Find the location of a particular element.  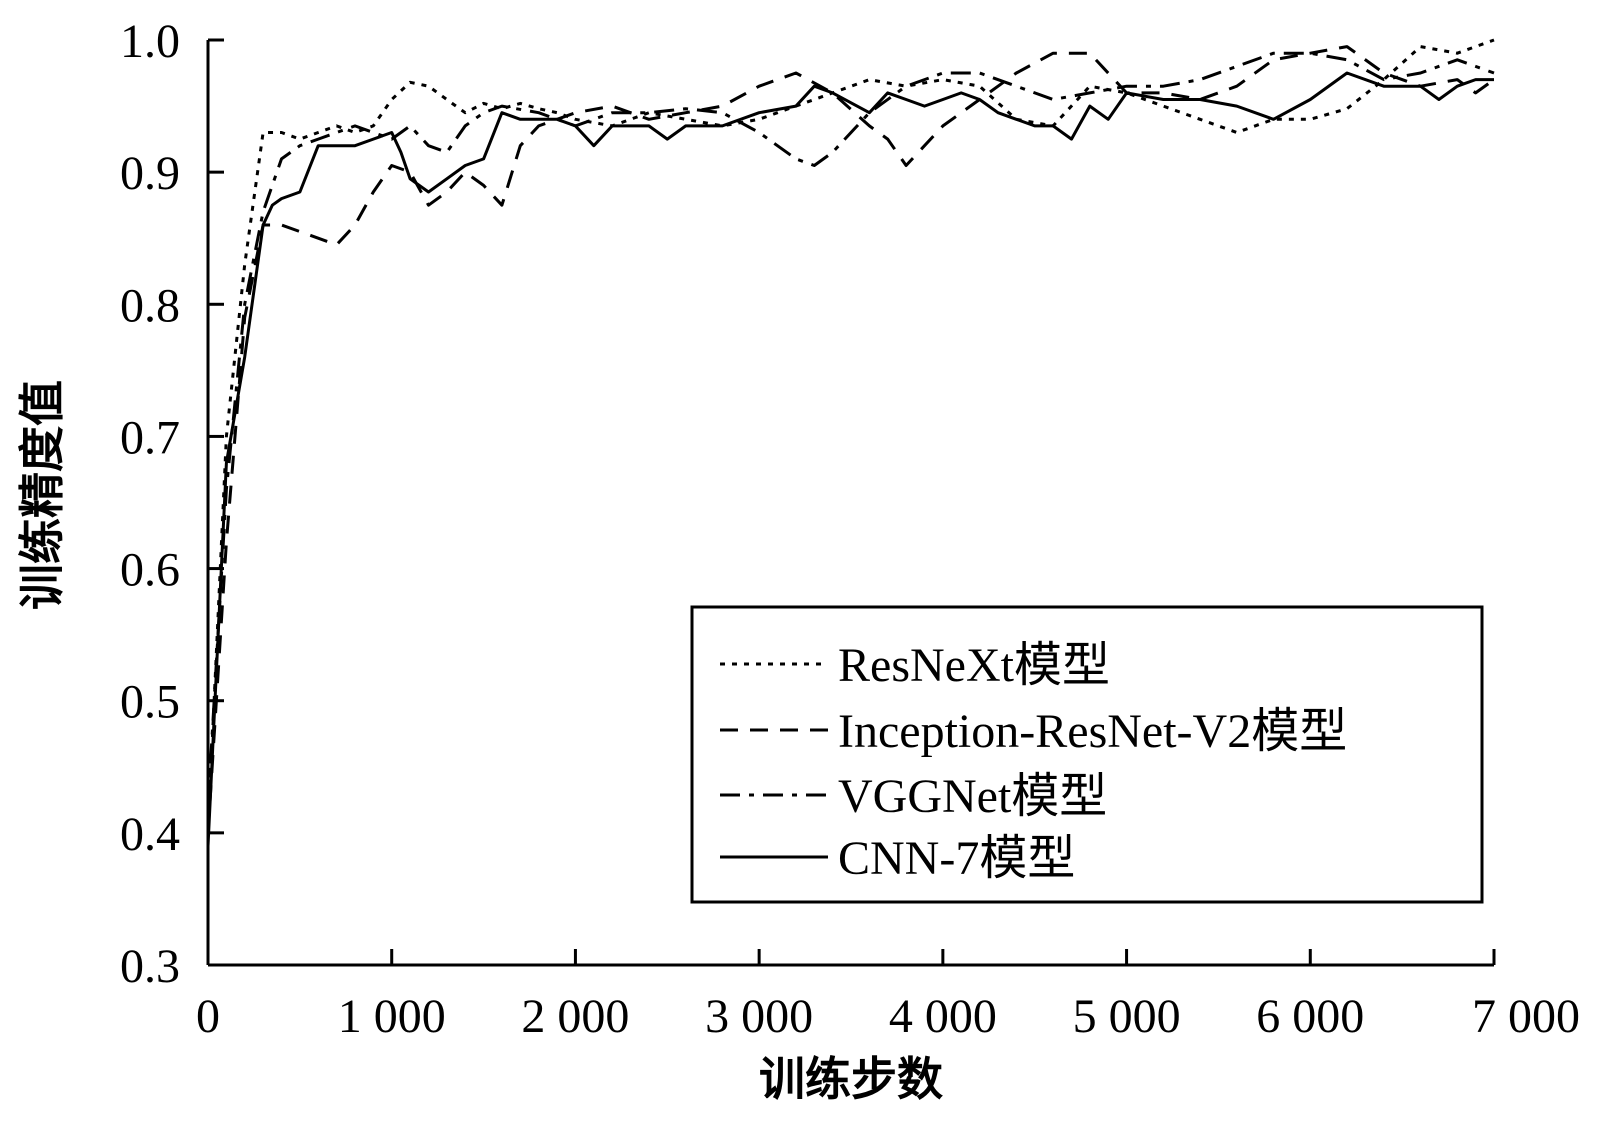

y-axis-ticks: 0.3 0.4 0.5 0.6 0.7 0.8 0.9 1.0 is located at coordinates (172, 504).